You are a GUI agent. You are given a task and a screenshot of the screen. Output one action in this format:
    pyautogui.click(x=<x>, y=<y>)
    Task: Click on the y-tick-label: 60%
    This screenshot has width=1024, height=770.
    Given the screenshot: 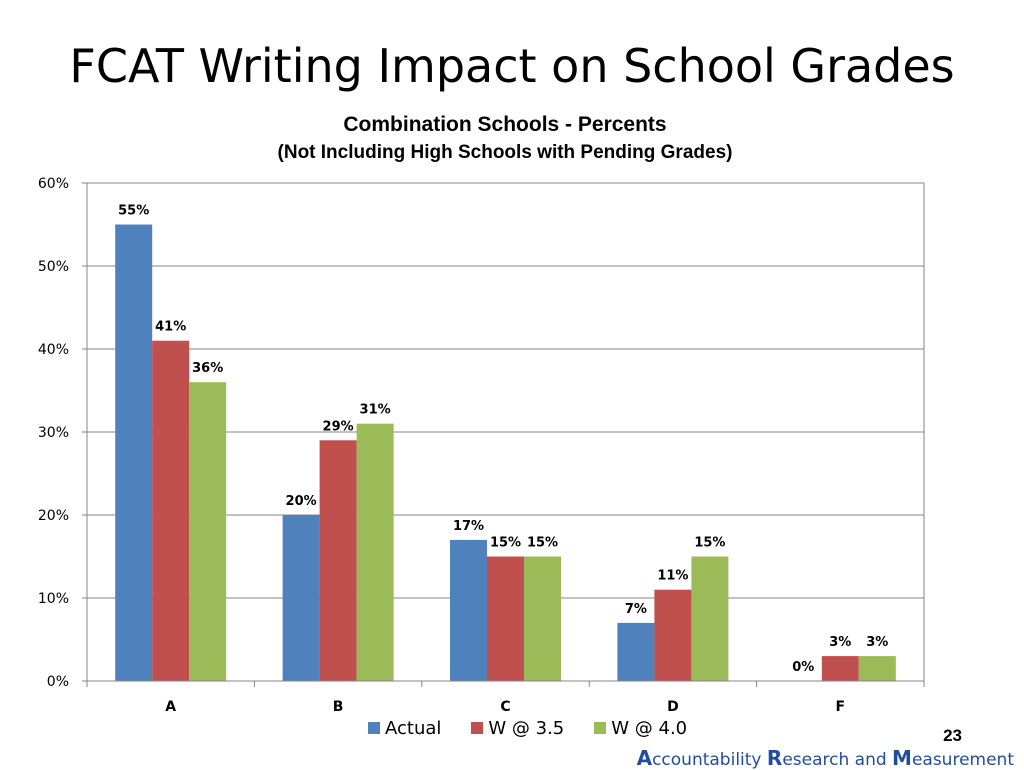 What is the action you would take?
    pyautogui.click(x=53, y=184)
    